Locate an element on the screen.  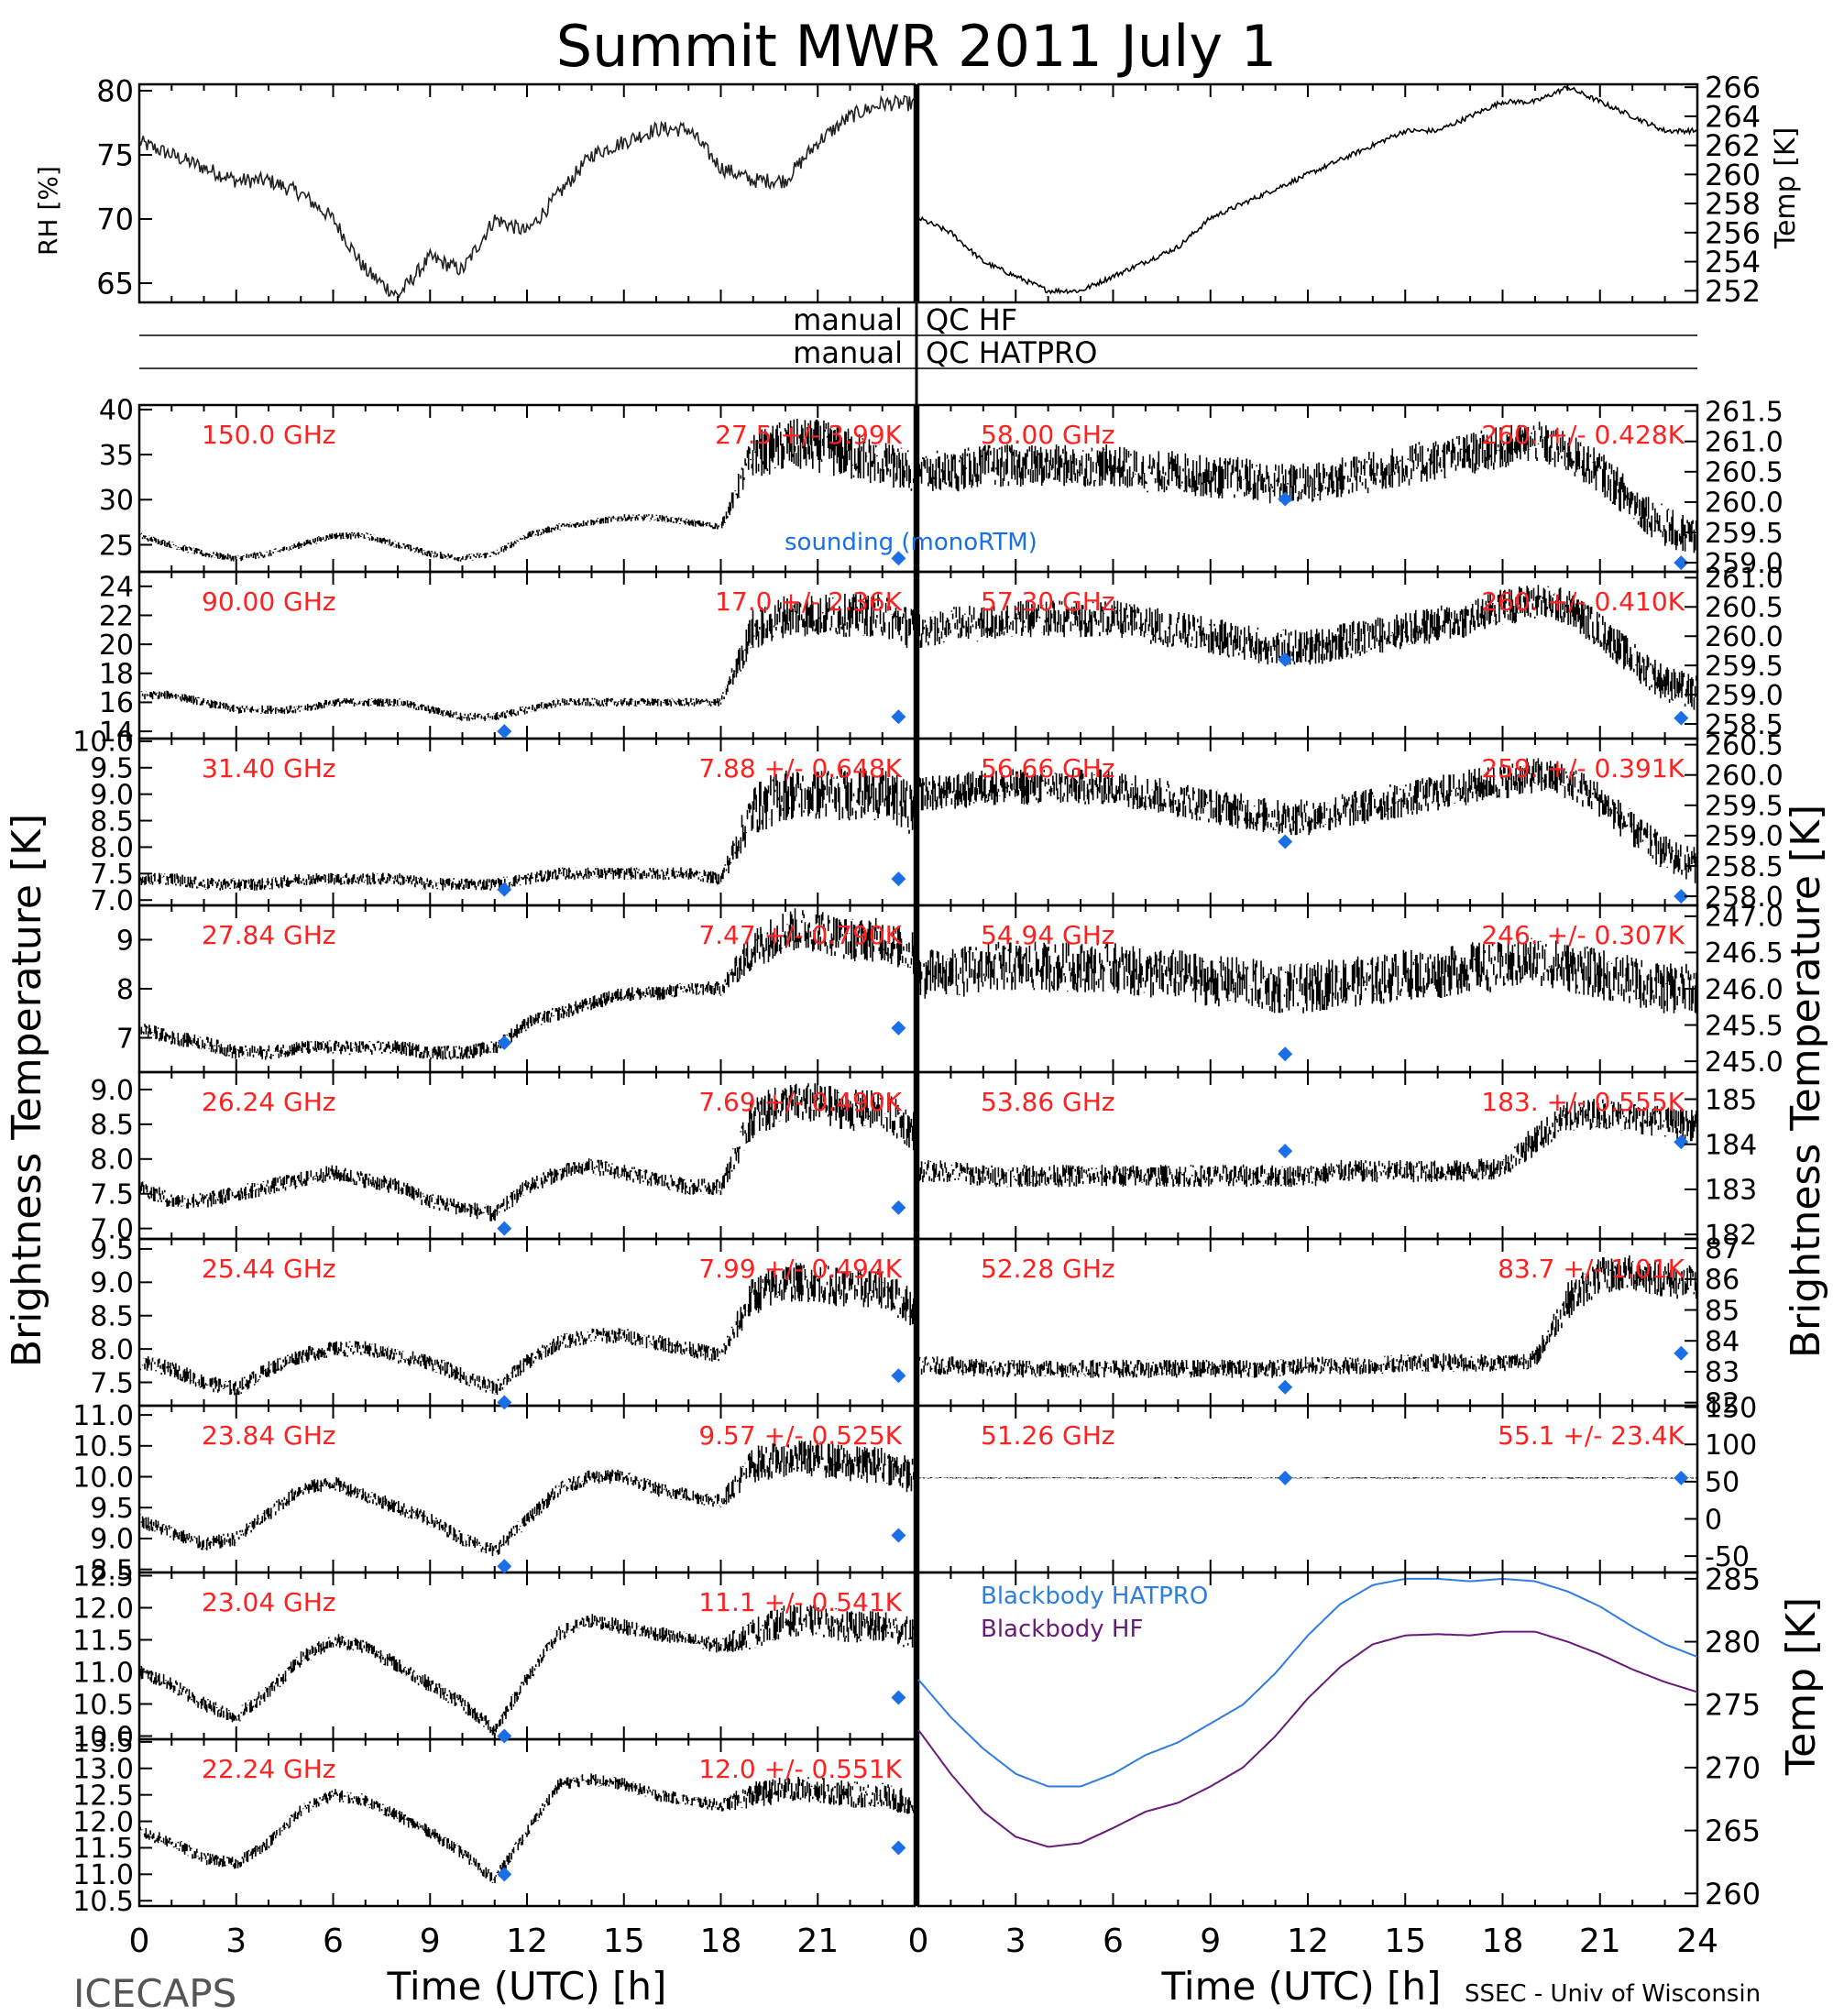
bt-tick-label: 13.5 is located at coordinates (103, 1743).